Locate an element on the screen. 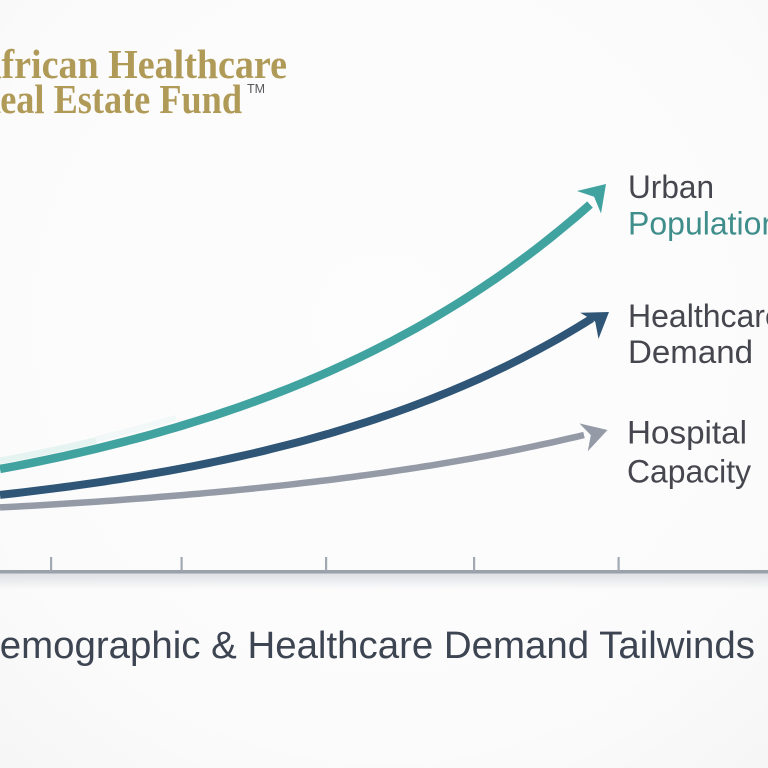 Image resolution: width=768 pixels, height=768 pixels. svg-text: Population is located at coordinates (698, 224).